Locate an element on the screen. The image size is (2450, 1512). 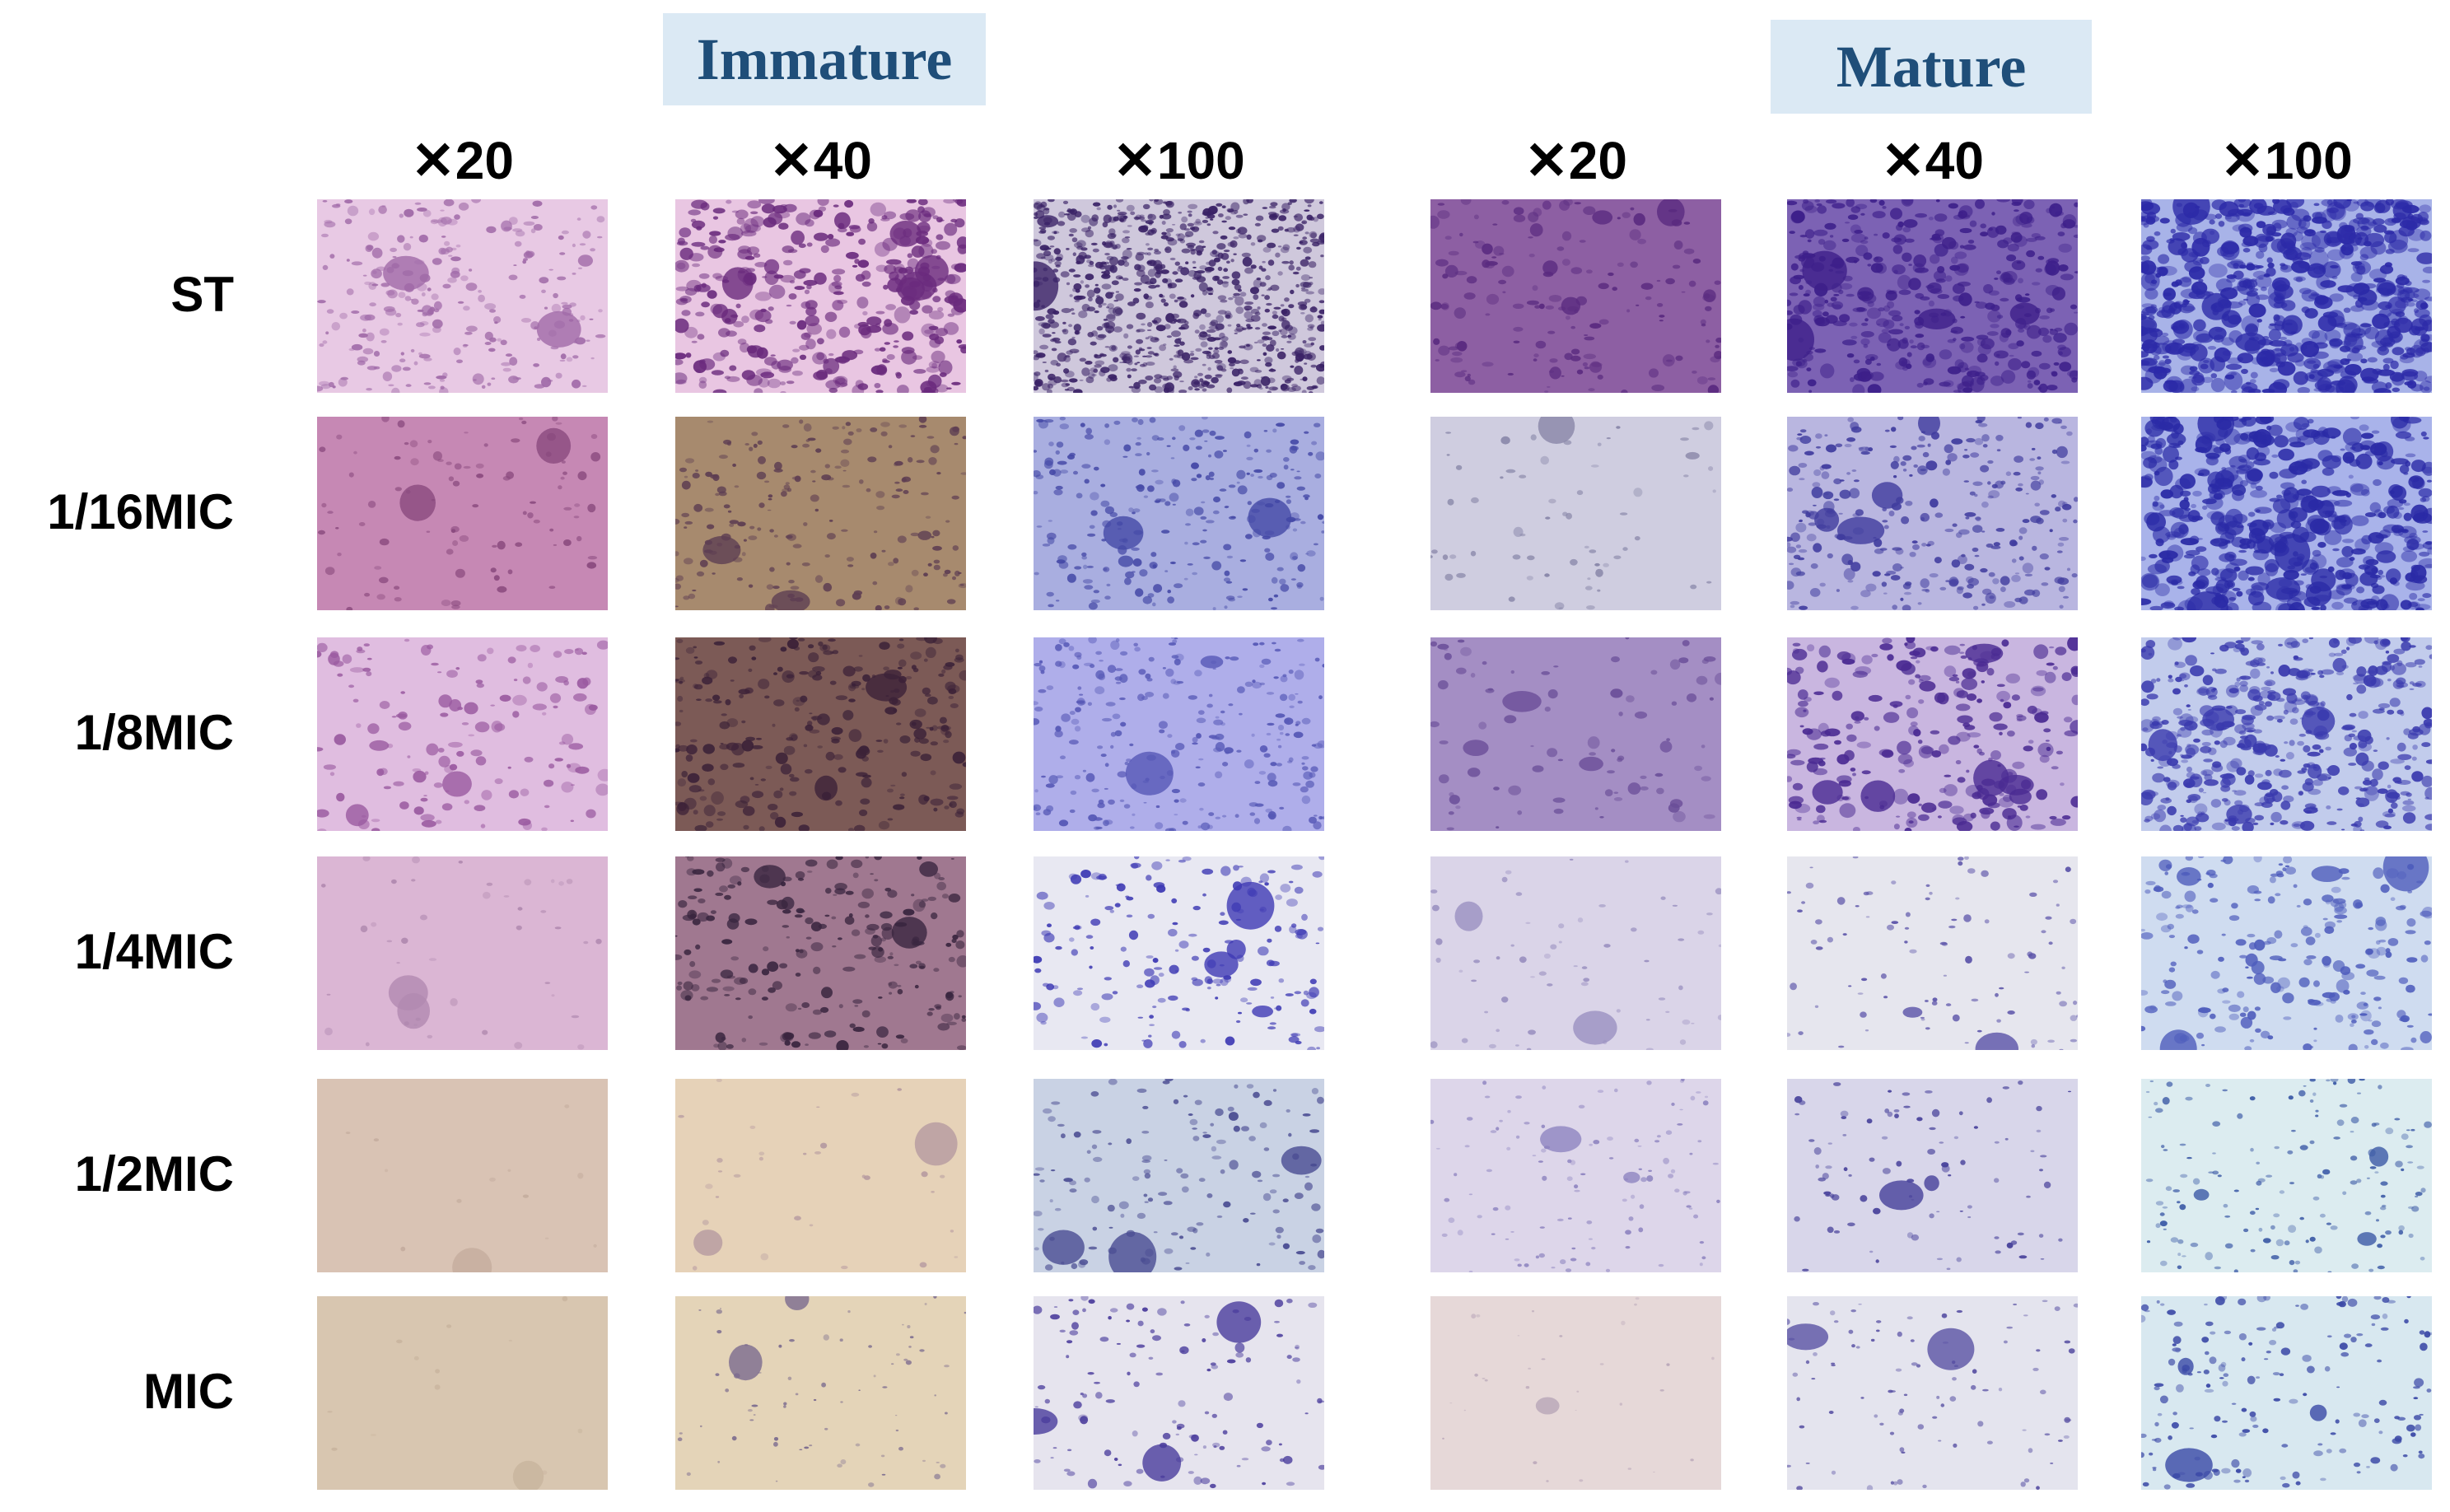
group-label-mature: Mature is located at coordinates (1931, 67).